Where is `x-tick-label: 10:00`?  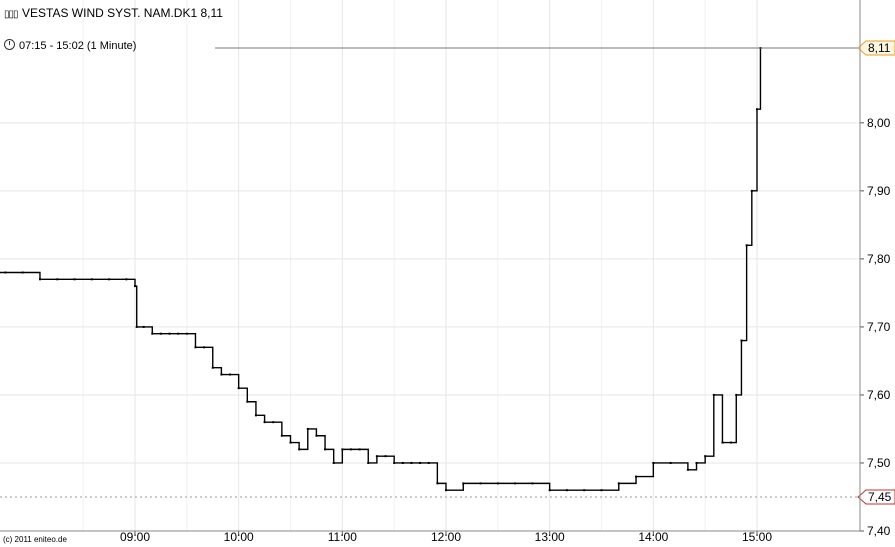 x-tick-label: 10:00 is located at coordinates (239, 537).